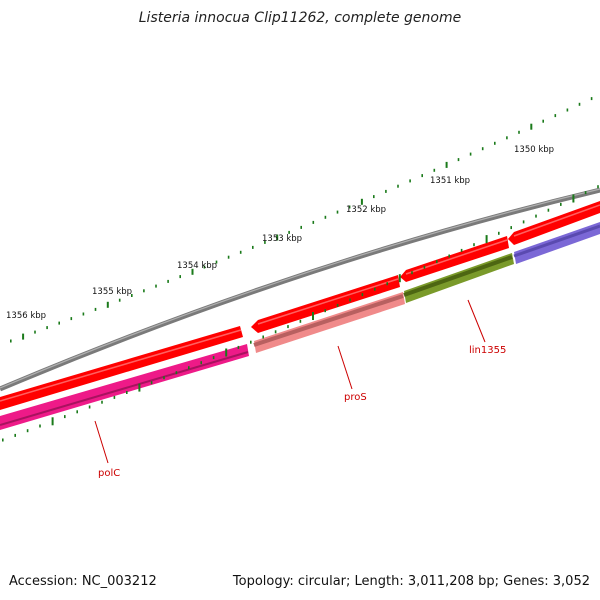 This screenshot has width=600, height=600. What do you see at coordinates (450, 181) in the screenshot?
I see `tick-label-1351: 1351 kbp` at bounding box center [450, 181].